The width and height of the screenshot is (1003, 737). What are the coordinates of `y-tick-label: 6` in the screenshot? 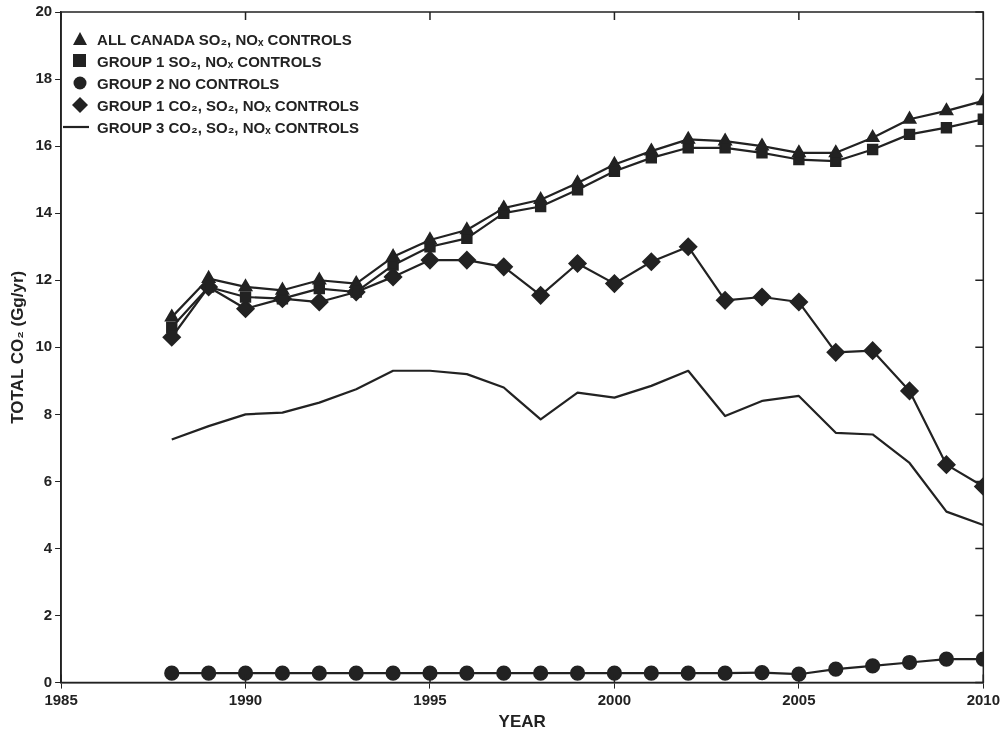 It's located at (48, 480).